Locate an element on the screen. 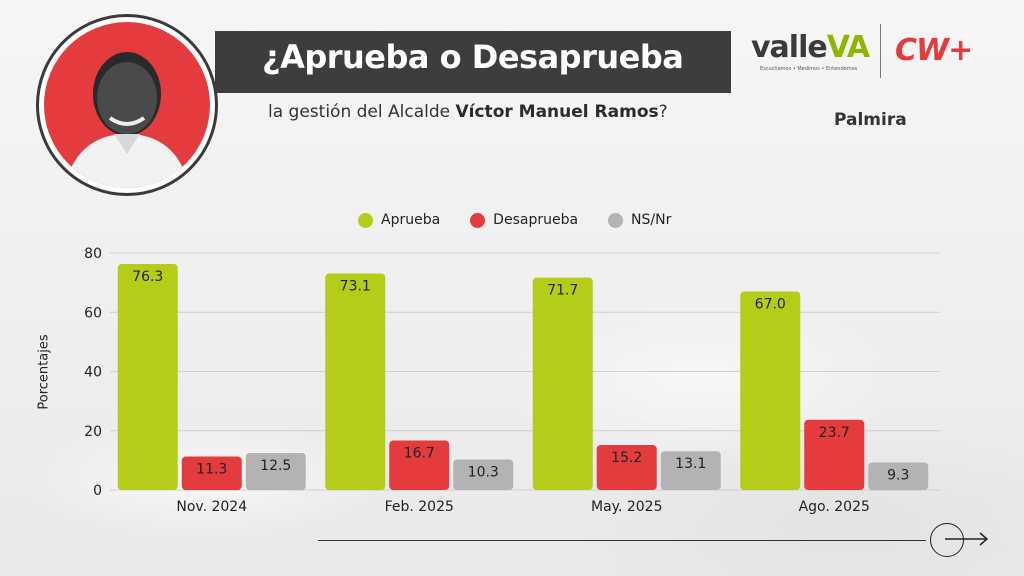 The height and width of the screenshot is (576, 1024). legend-label-nsnr: NS/Nr is located at coordinates (651, 220).